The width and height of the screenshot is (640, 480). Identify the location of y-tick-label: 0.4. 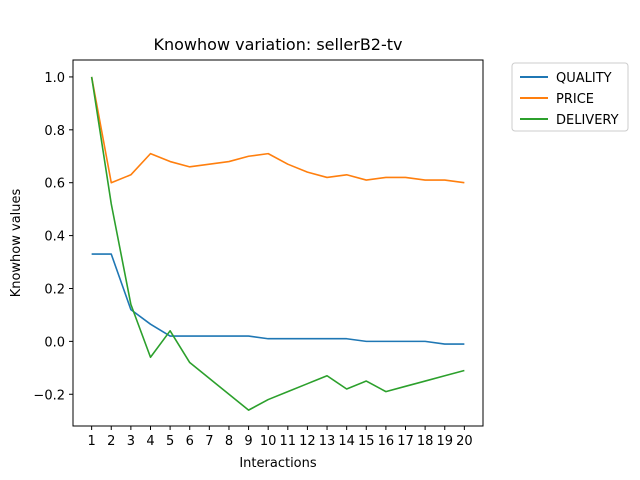
(54, 237).